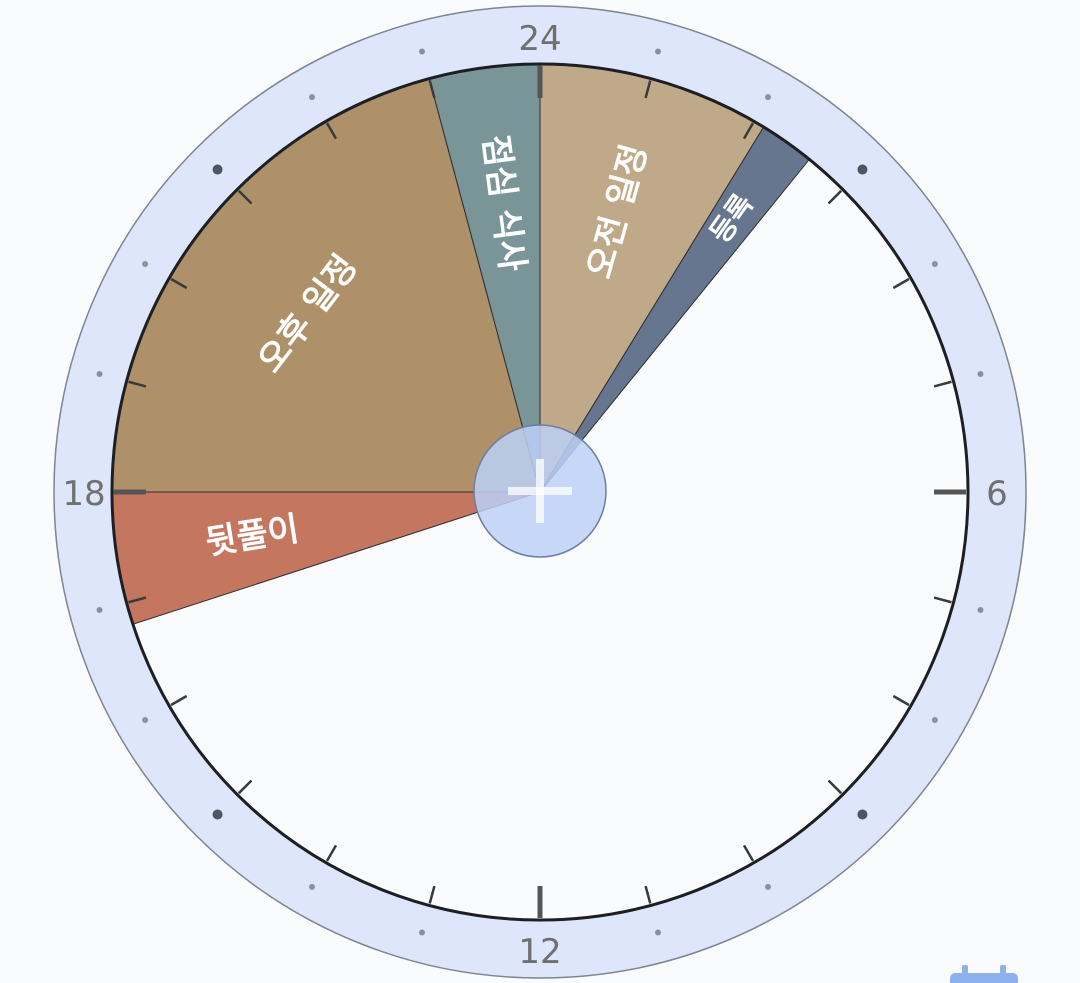 The width and height of the screenshot is (1080, 983). I want to click on plus-icon, so click(540, 491).